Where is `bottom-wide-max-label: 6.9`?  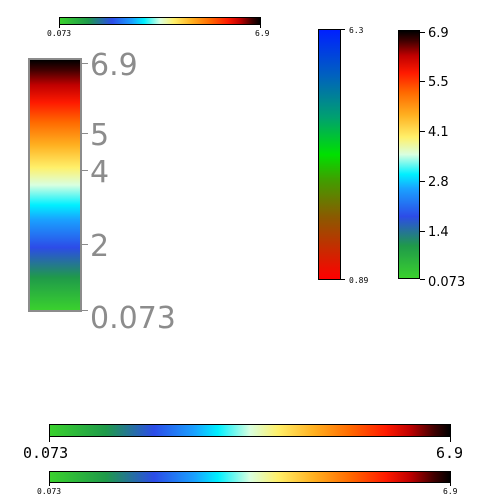
bottom-wide-max-label: 6.9 is located at coordinates (450, 453).